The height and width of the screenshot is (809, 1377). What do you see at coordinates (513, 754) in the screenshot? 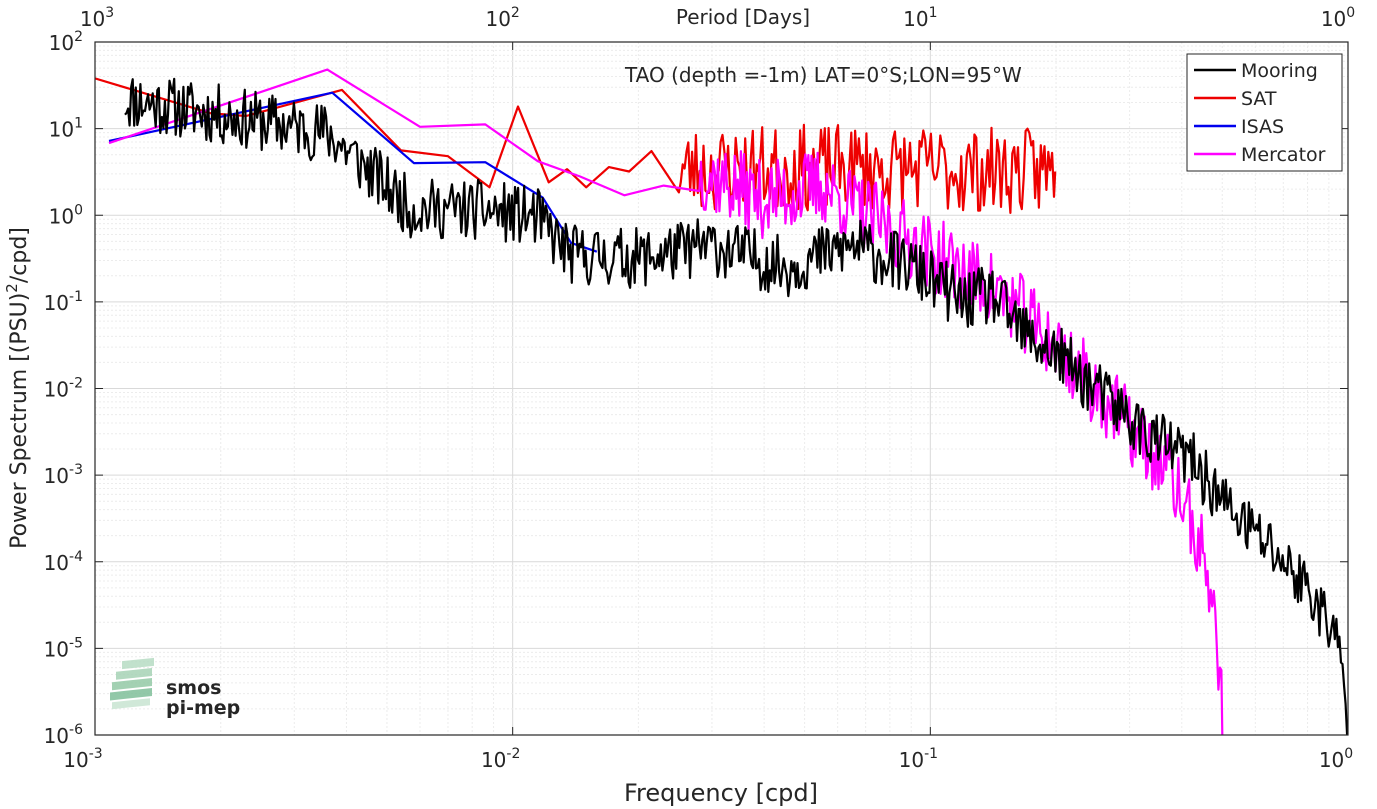
I see `x-tick-label-exp: -2` at bounding box center [513, 754].